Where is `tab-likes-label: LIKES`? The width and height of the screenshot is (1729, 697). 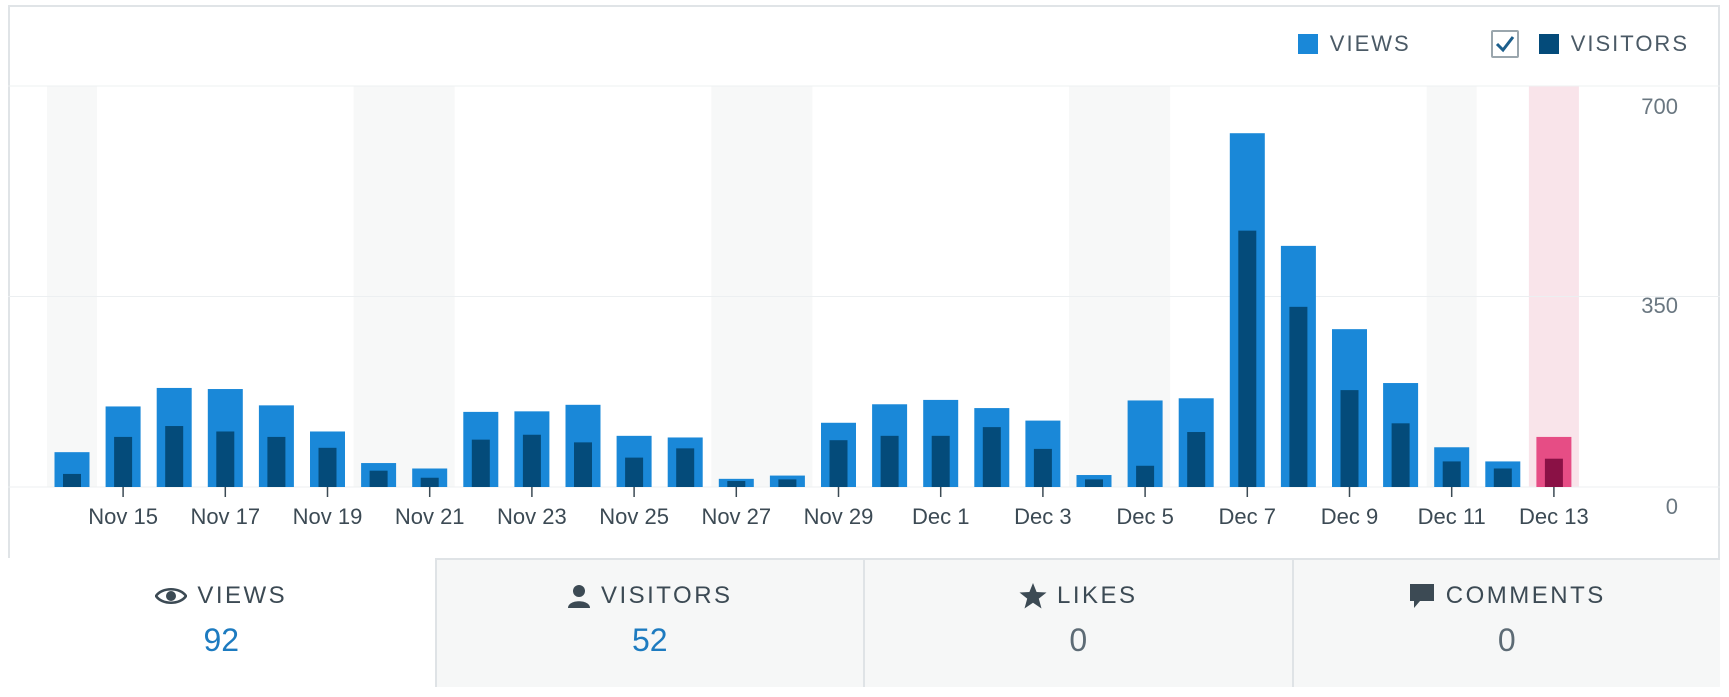 tab-likes-label: LIKES is located at coordinates (1097, 595).